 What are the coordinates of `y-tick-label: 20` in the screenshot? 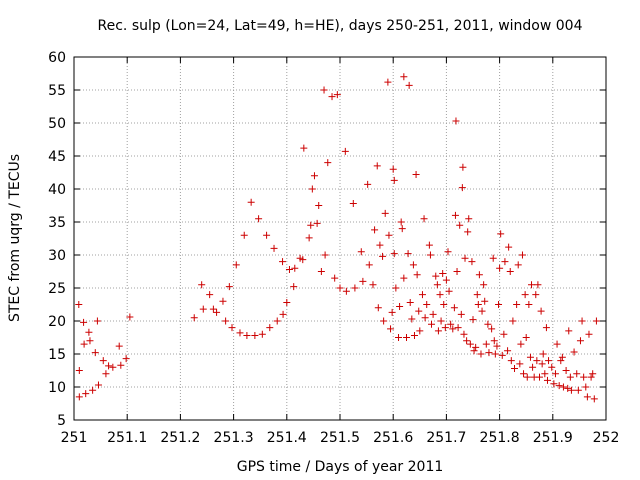 It's located at (57, 322).